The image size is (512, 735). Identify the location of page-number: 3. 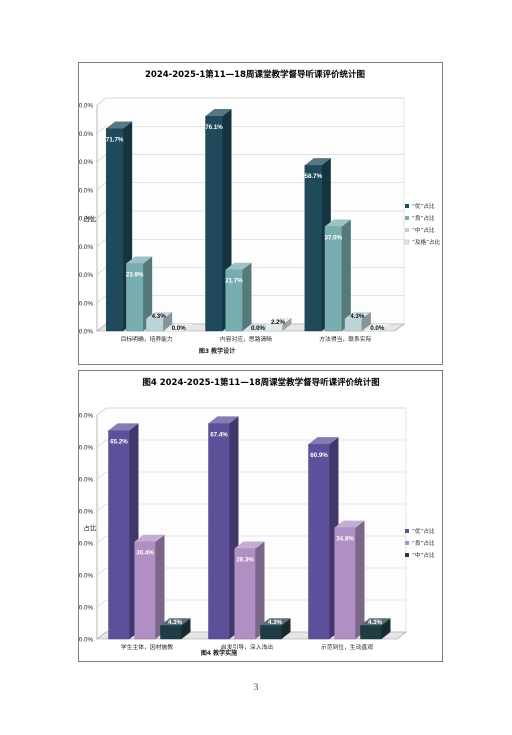
(256, 687).